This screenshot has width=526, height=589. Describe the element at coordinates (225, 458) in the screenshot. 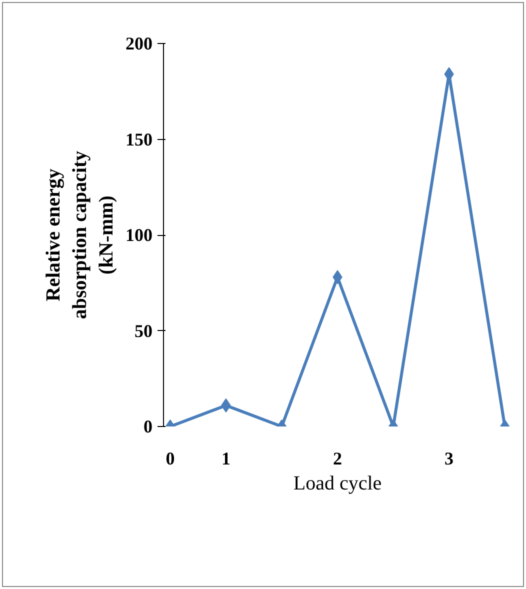

I see `x-tick-label: 1` at that location.